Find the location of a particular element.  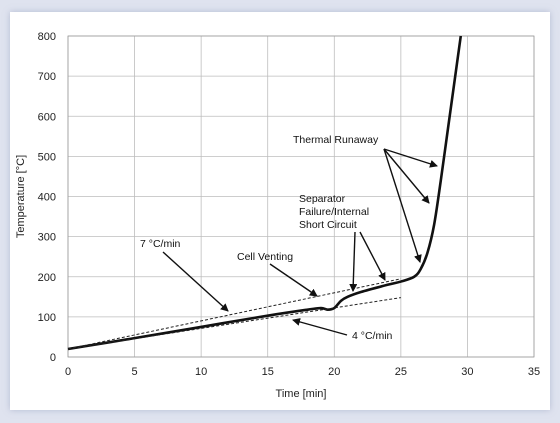

annotation-4c-per-min: 4 °C/min is located at coordinates (372, 336).